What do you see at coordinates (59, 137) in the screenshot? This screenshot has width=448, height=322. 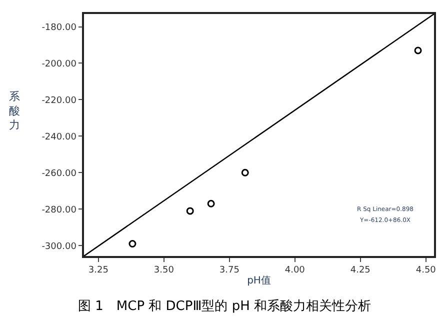 I see `y-tick-label: -240.00` at bounding box center [59, 137].